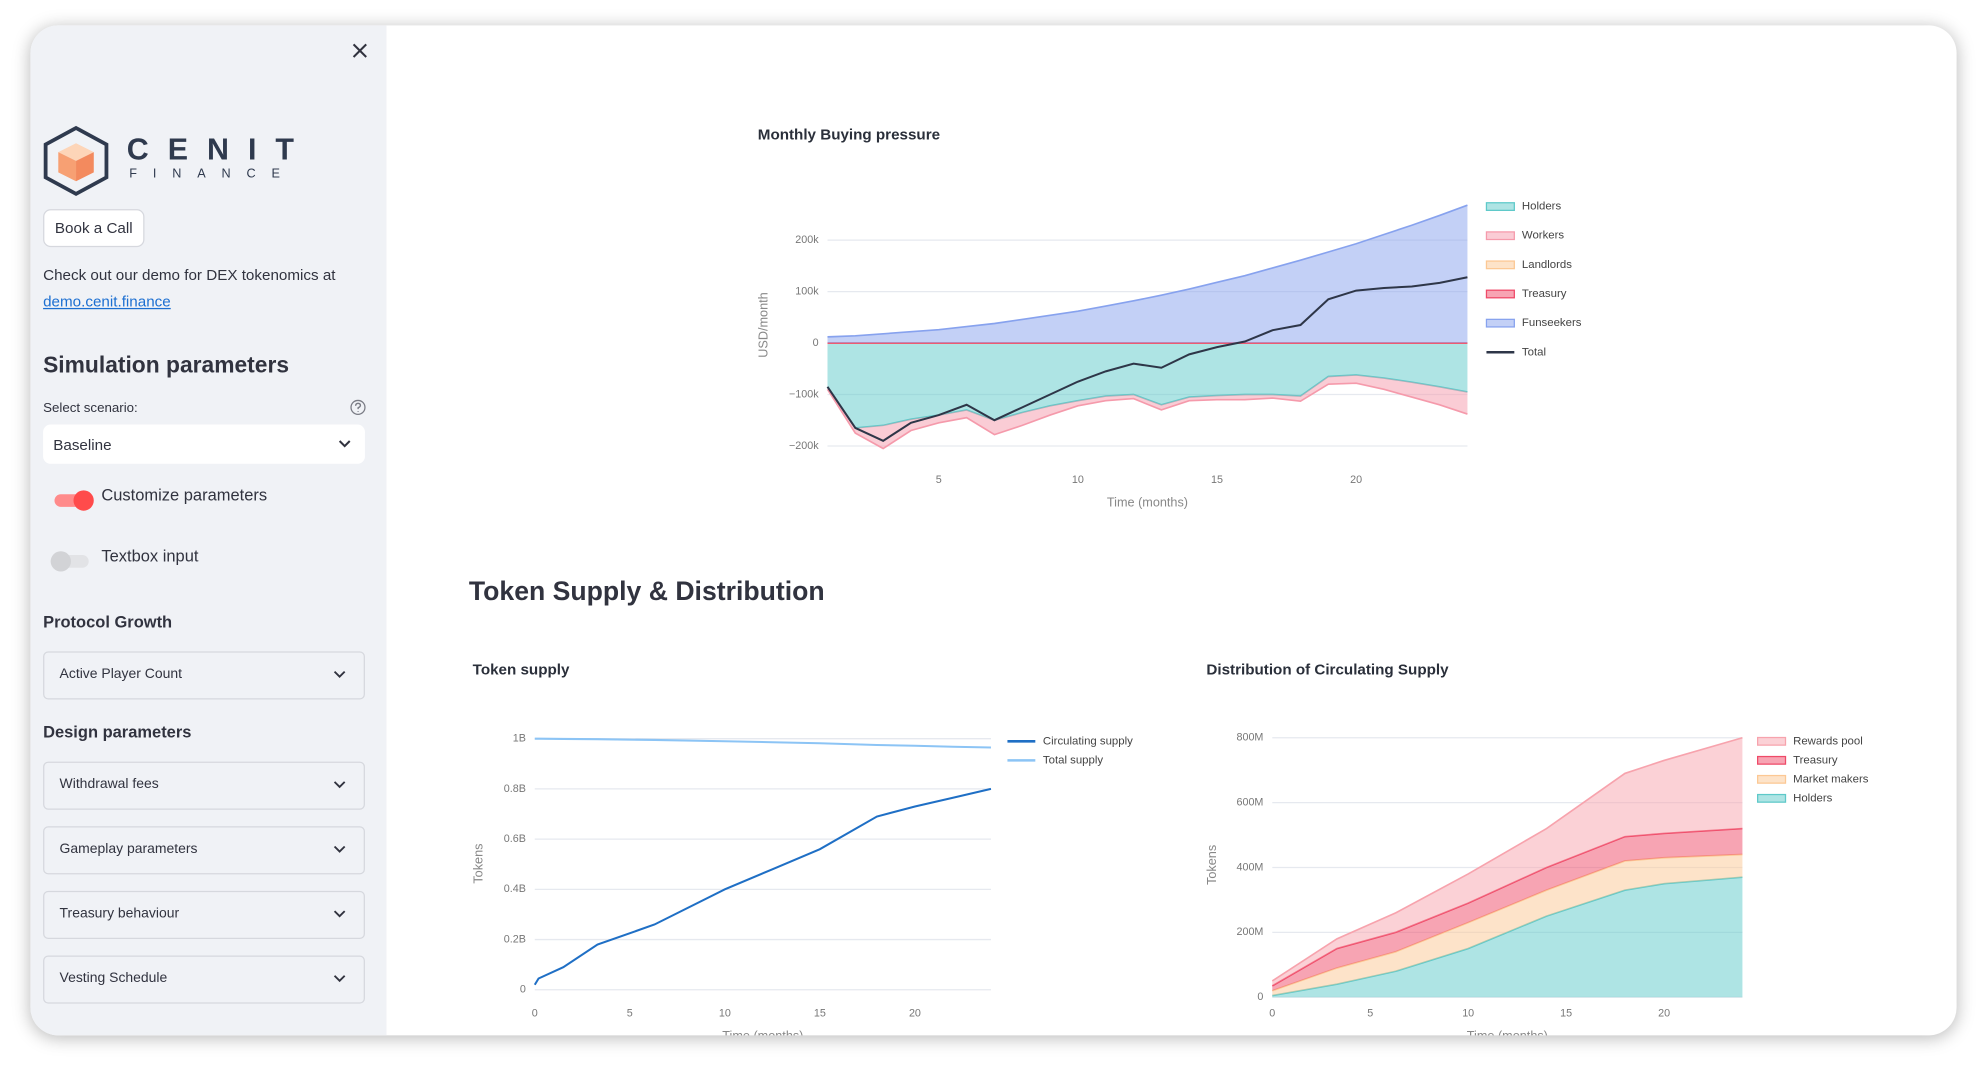 Image resolution: width=1987 pixels, height=1069 pixels. I want to click on expander: Withdrawal fees, so click(204, 785).